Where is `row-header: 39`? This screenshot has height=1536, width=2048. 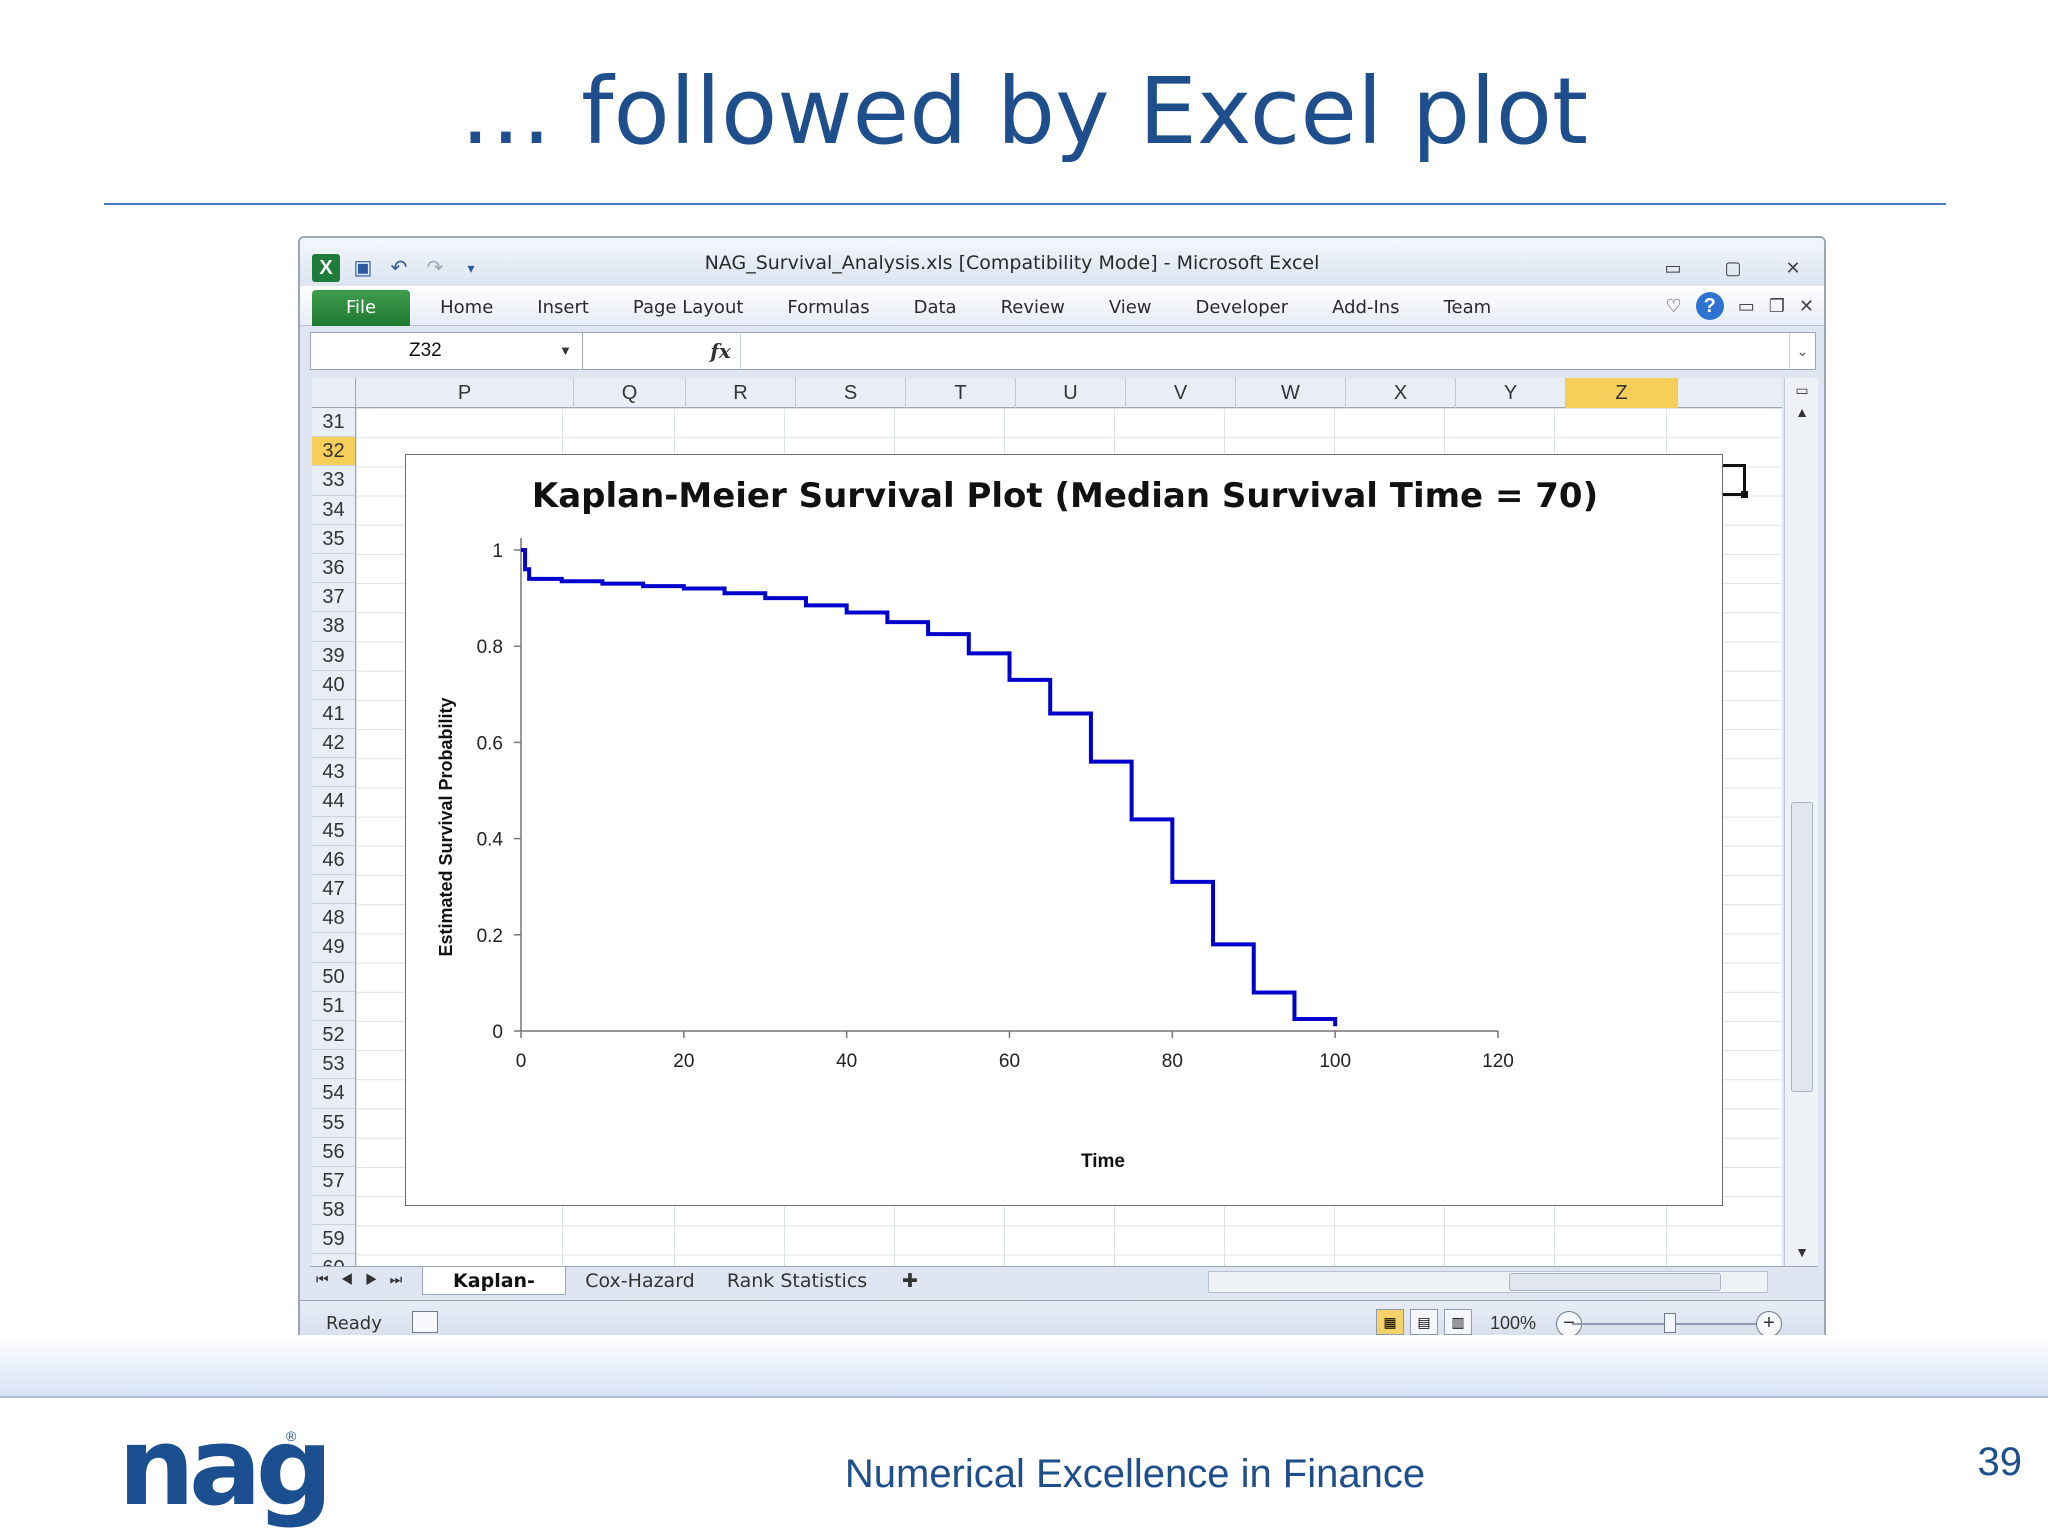 row-header: 39 is located at coordinates (333, 656).